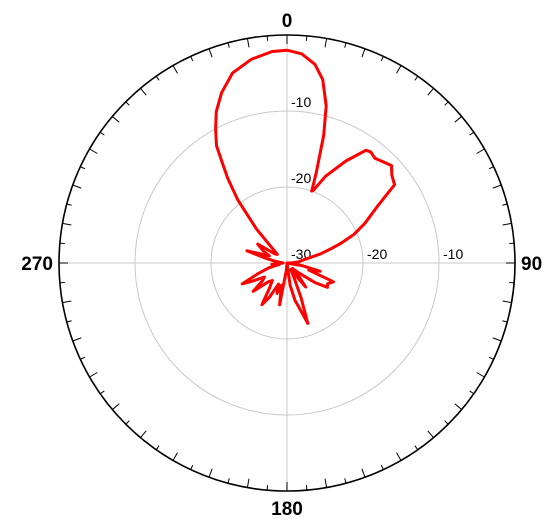 This screenshot has width=555, height=522. What do you see at coordinates (287, 509) in the screenshot?
I see `angle-label-180: 180` at bounding box center [287, 509].